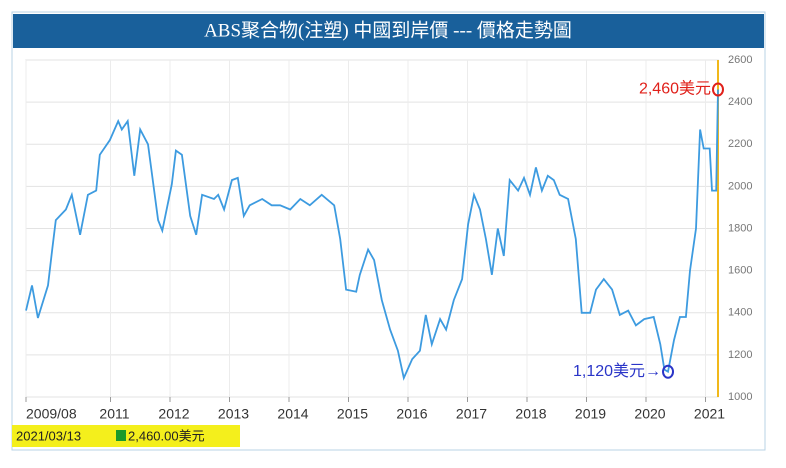 Image resolution: width=786 pixels, height=468 pixels. What do you see at coordinates (709, 414) in the screenshot?
I see `x-tick-label: 2021` at bounding box center [709, 414].